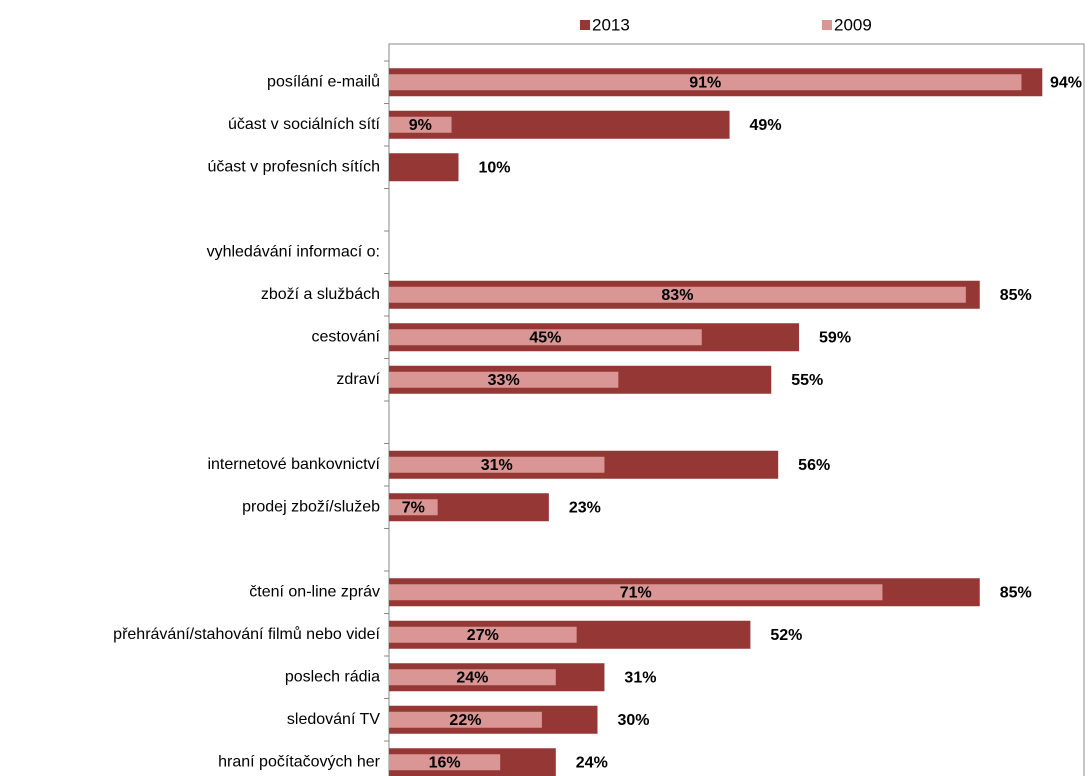 This screenshot has width=1088, height=776. What do you see at coordinates (835, 337) in the screenshot?
I see `value-label: 59%` at bounding box center [835, 337].